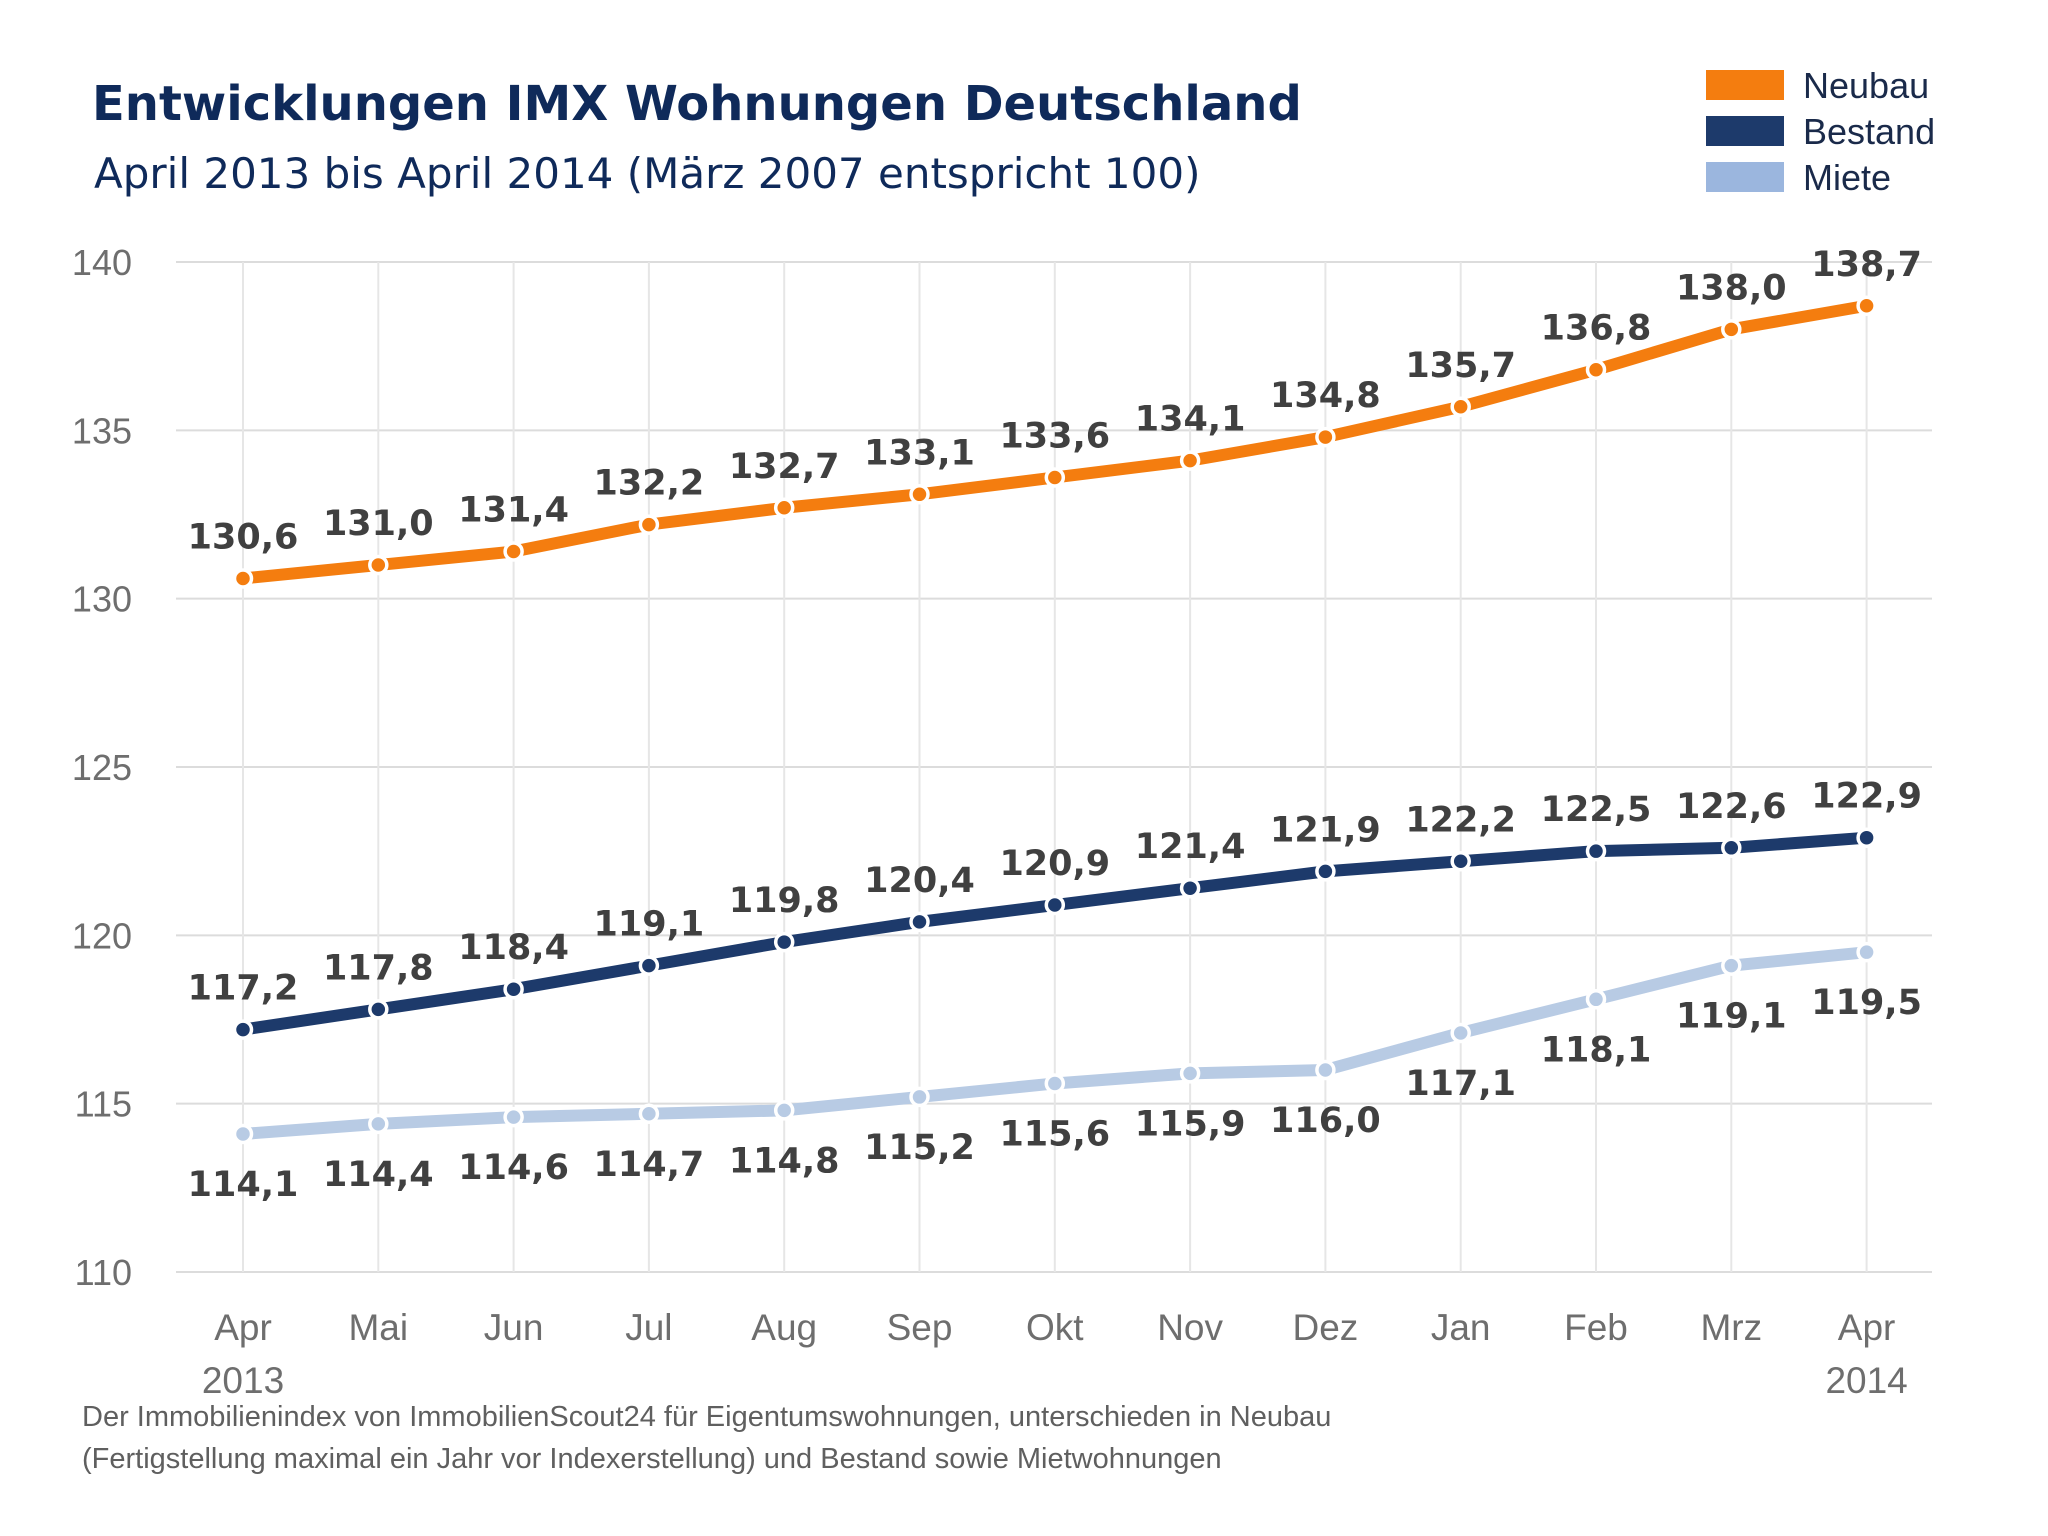  I want to click on legend-swatch-miete, so click(1745, 177).